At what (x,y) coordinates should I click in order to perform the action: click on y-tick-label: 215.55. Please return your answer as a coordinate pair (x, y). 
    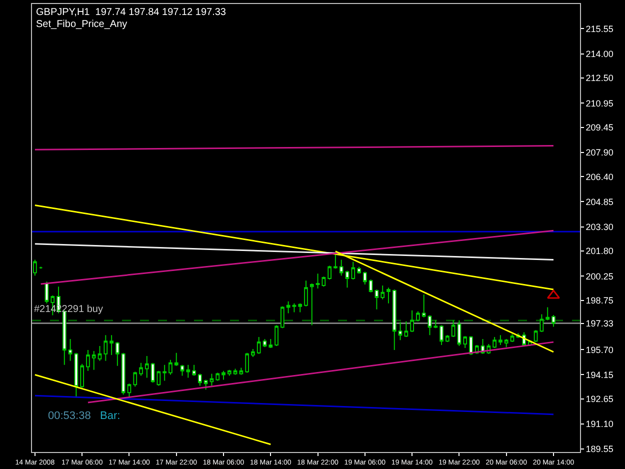
    Looking at the image, I should click on (600, 29).